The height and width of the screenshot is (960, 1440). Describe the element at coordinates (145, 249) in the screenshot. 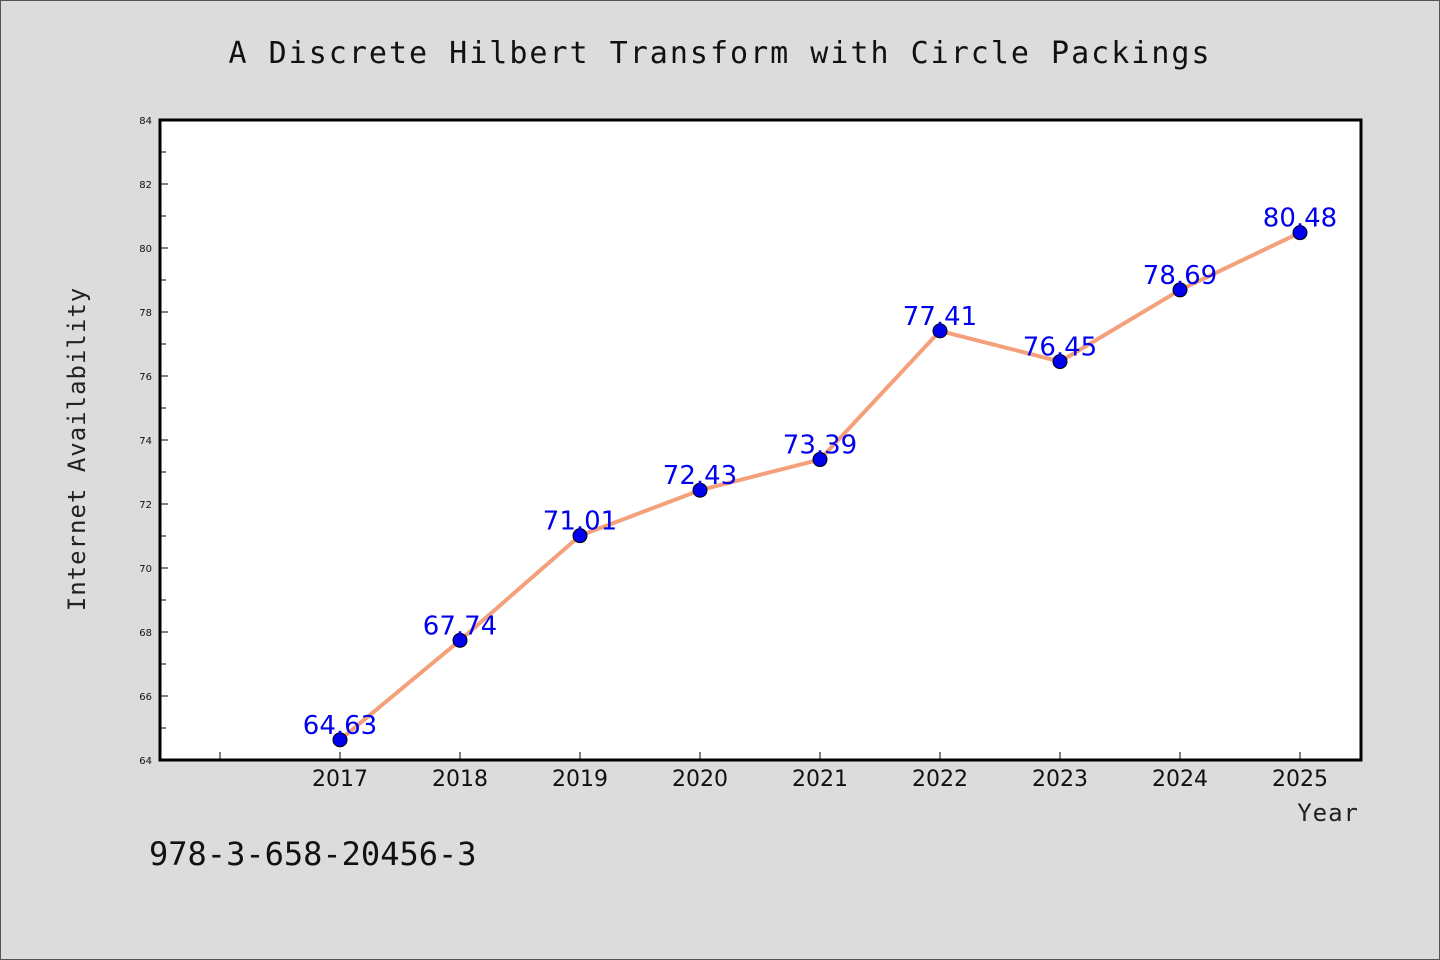

I see `y-tick-label: 80` at that location.